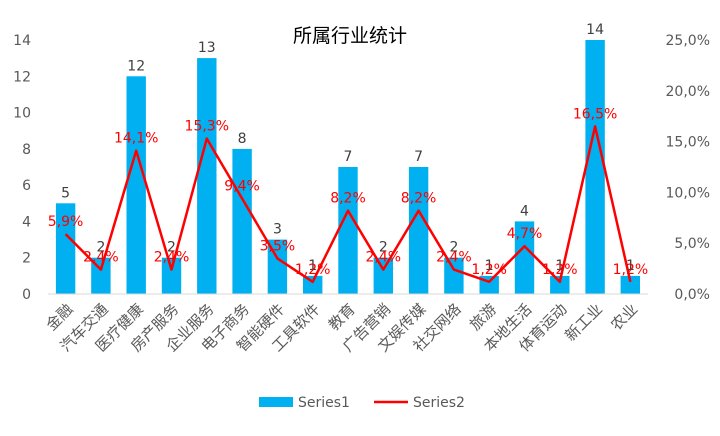  Describe the element at coordinates (276, 402) in the screenshot. I see `legend-swatch-series1` at that location.